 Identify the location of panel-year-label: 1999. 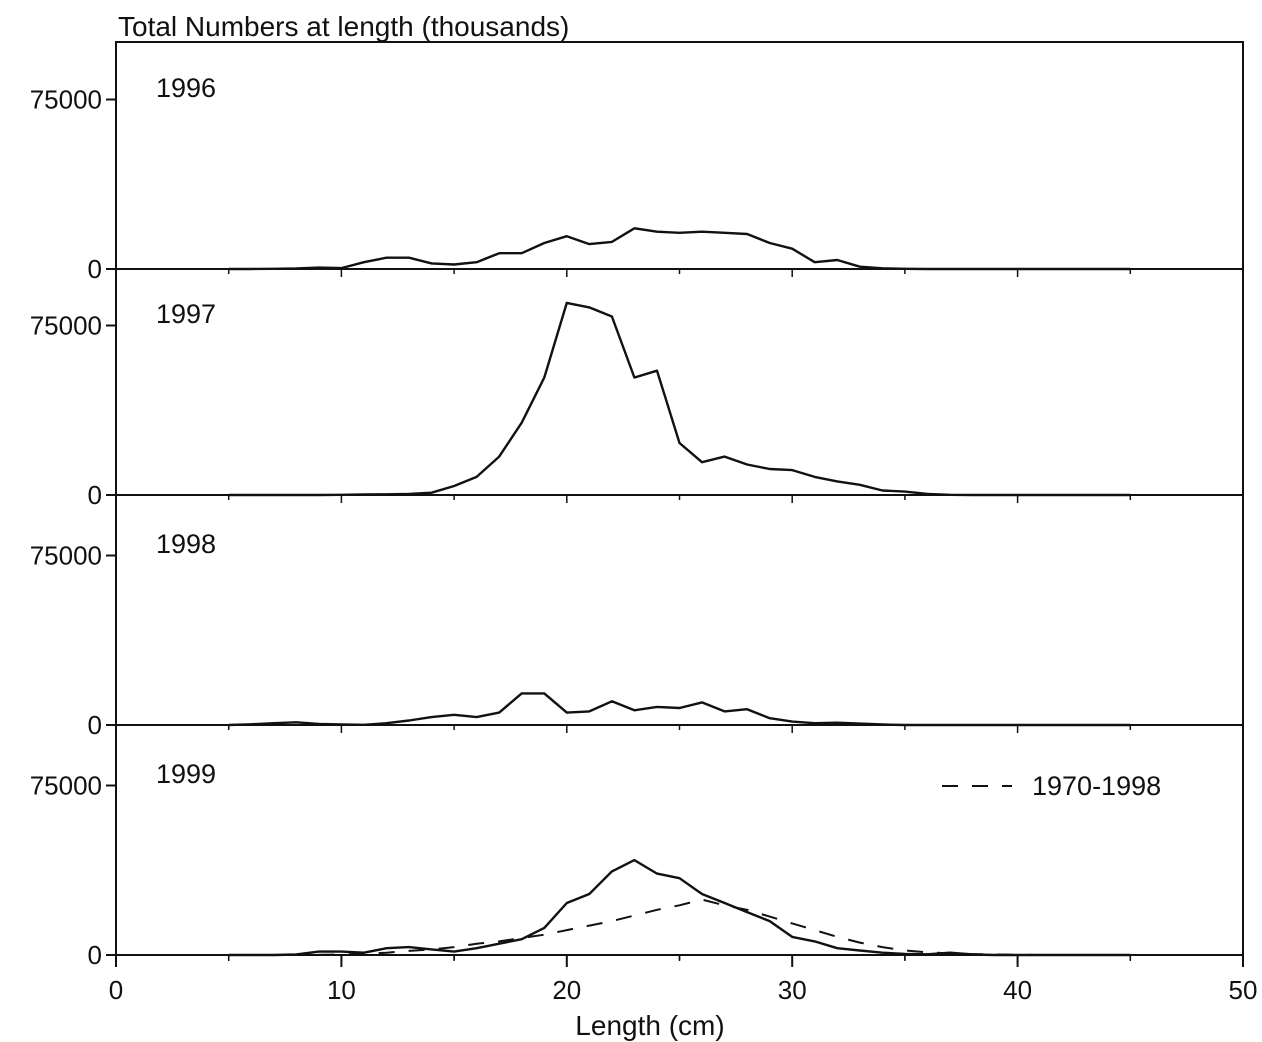
(186, 774).